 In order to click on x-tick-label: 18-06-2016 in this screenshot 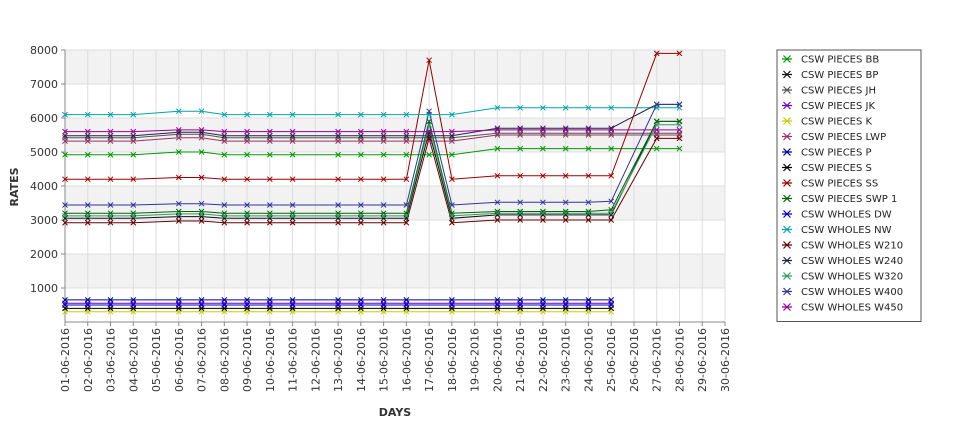, I will do `click(452, 360)`.